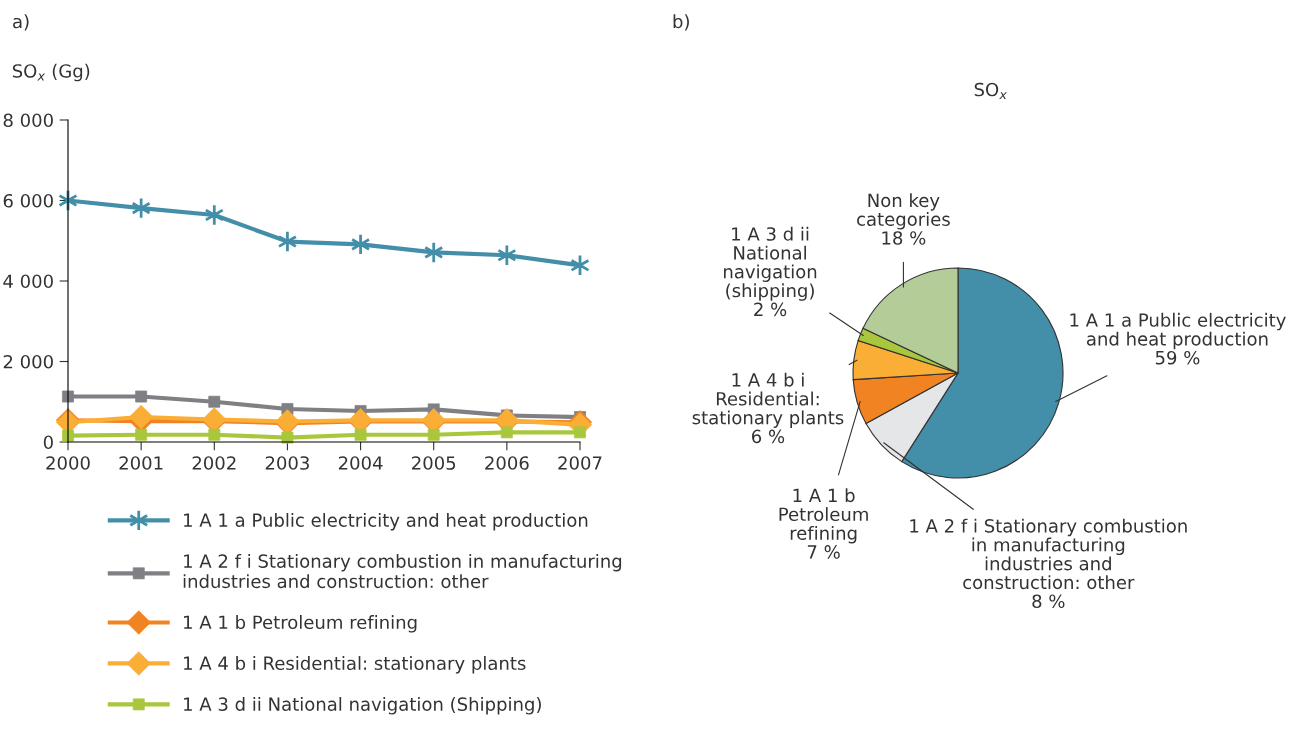  I want to click on x-tick-label: 2005, so click(434, 463).